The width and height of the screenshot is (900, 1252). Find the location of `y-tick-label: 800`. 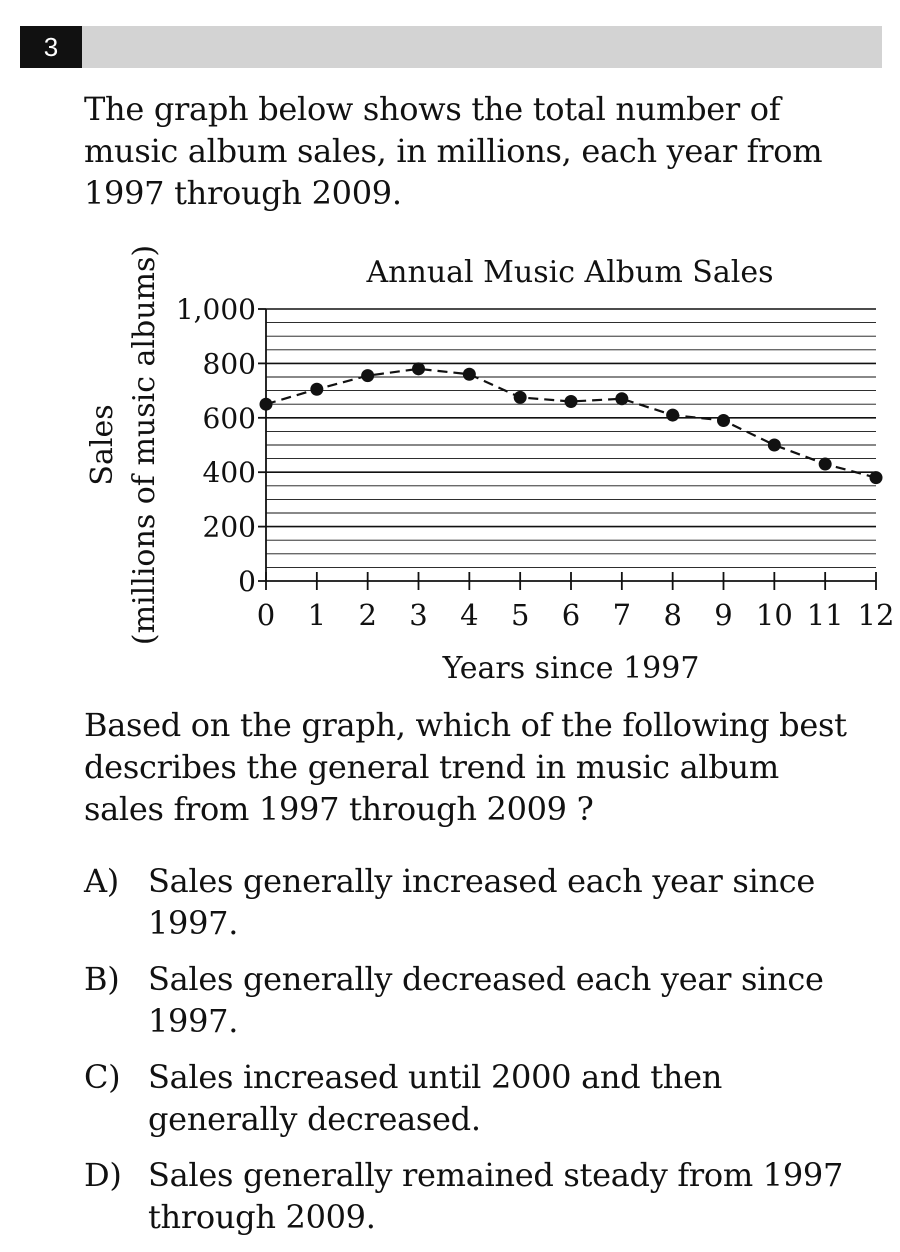

y-tick-label: 800 is located at coordinates (229, 363).